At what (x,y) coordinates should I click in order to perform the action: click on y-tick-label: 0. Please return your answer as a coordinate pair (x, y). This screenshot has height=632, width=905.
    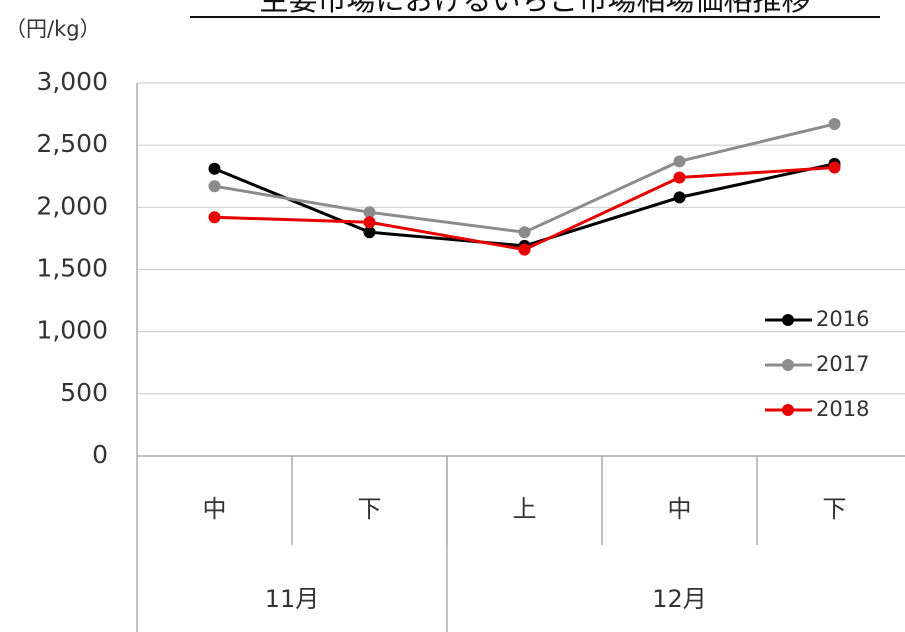
    Looking at the image, I should click on (100, 454).